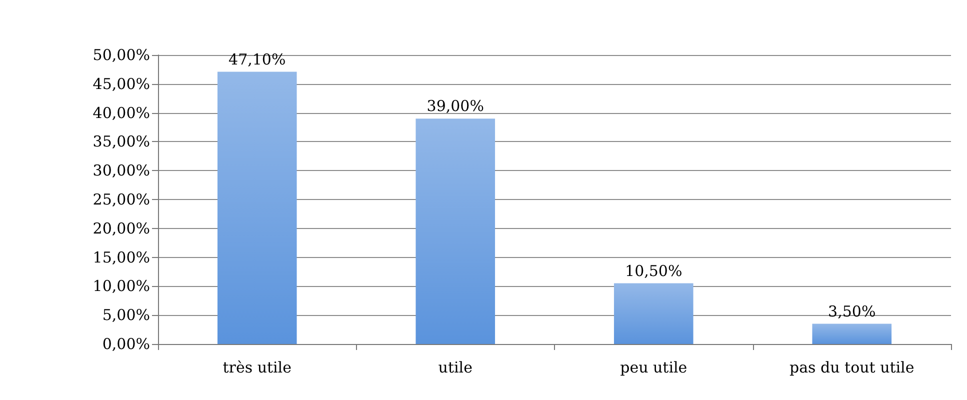  What do you see at coordinates (455, 106) in the screenshot?
I see `data-label: 39,00%` at bounding box center [455, 106].